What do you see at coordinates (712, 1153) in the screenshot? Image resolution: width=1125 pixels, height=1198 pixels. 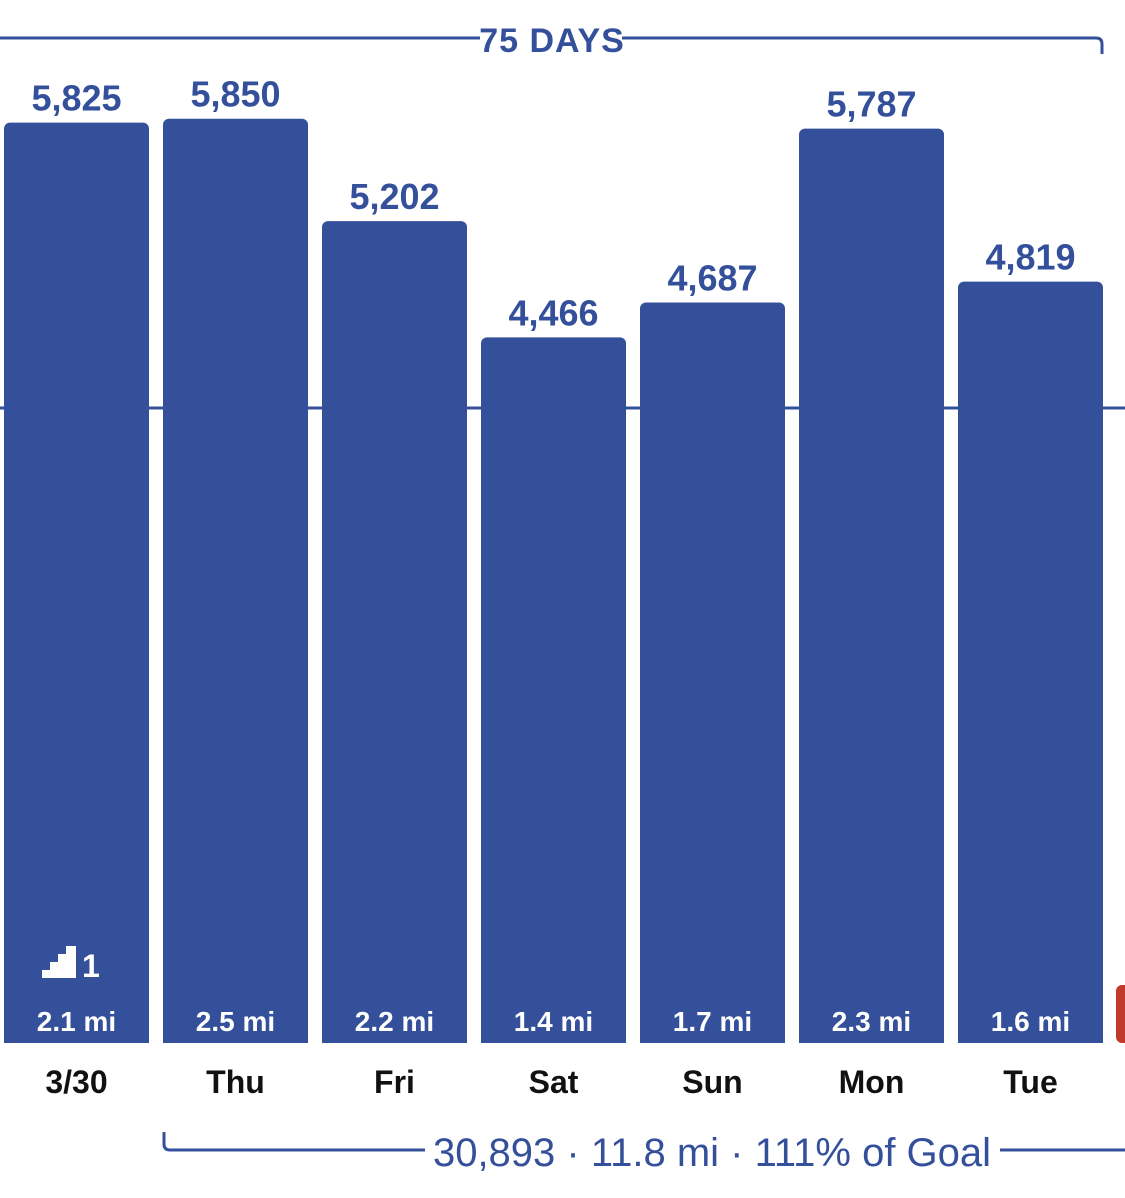 I see `weekly-summary: 30,893 · 11.8 mi · 111% of Goal` at bounding box center [712, 1153].